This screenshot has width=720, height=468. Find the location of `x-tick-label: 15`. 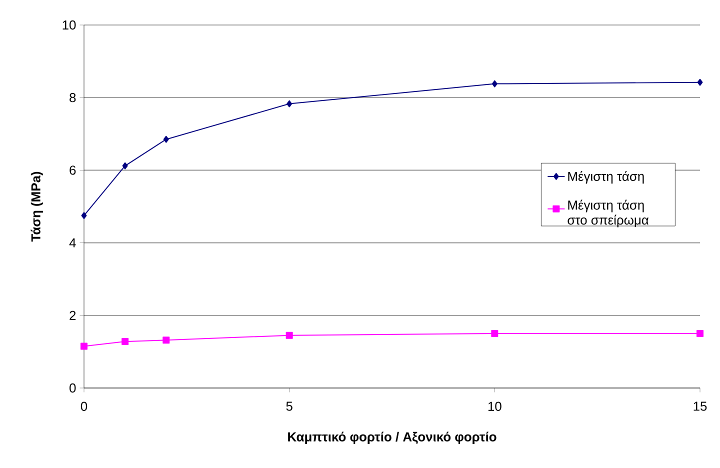

x-tick-label: 15 is located at coordinates (700, 406).